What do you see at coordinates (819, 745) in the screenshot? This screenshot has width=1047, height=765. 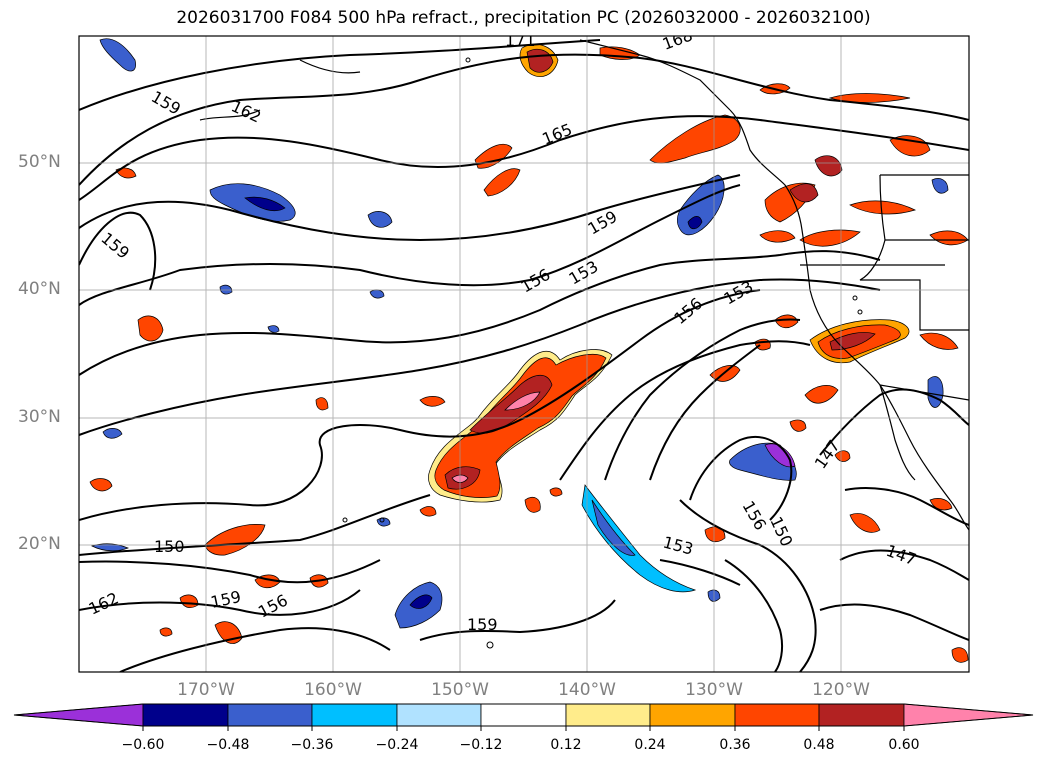 I see `colorbar-tick-label: 0.48` at bounding box center [819, 745].